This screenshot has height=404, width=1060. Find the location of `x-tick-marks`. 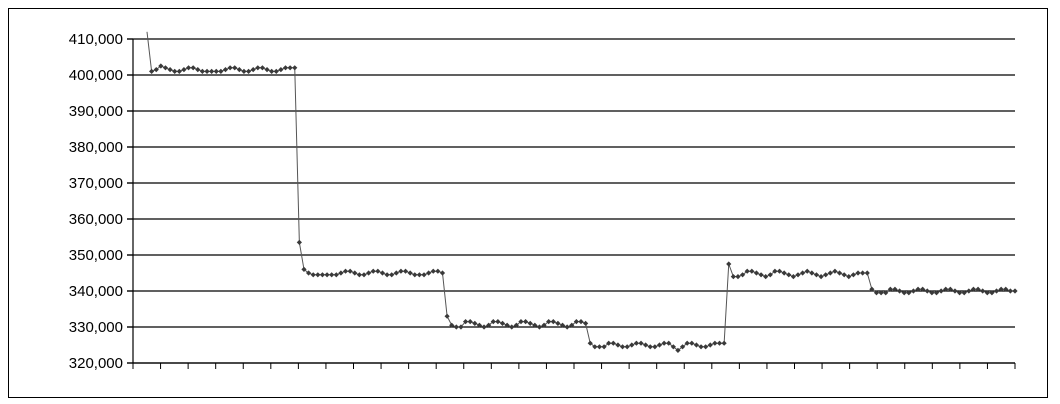

x-tick-marks is located at coordinates (574, 366).